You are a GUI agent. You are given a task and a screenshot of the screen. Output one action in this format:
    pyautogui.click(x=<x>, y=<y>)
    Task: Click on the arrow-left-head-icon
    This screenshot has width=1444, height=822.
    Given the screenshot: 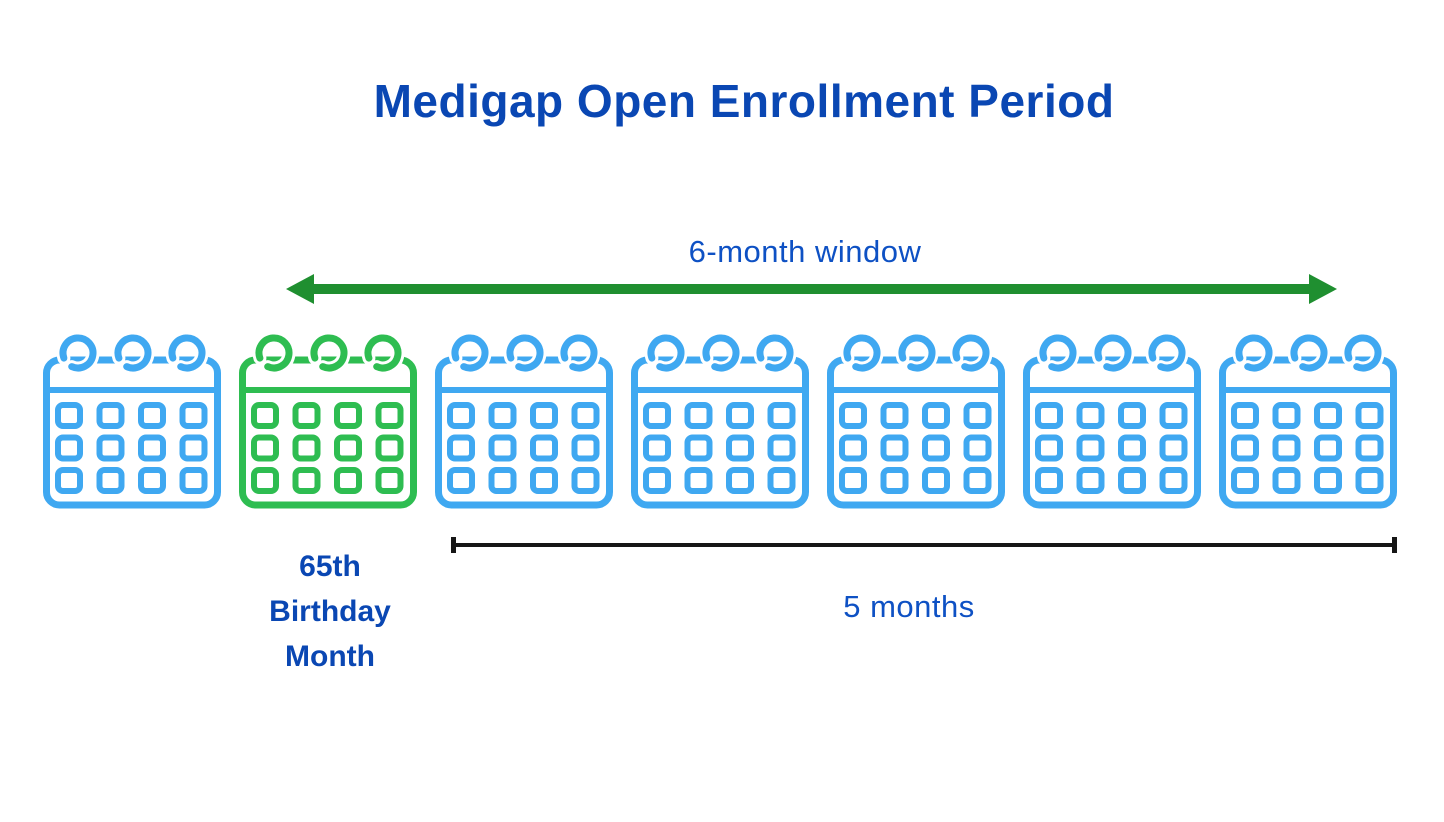 What is the action you would take?
    pyautogui.click(x=300, y=289)
    